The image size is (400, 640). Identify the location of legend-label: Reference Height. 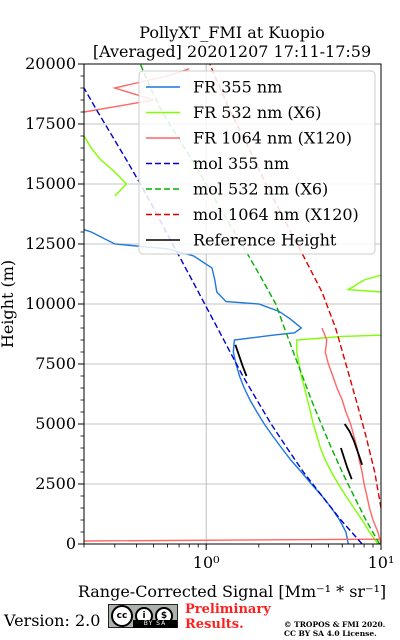
(265, 240).